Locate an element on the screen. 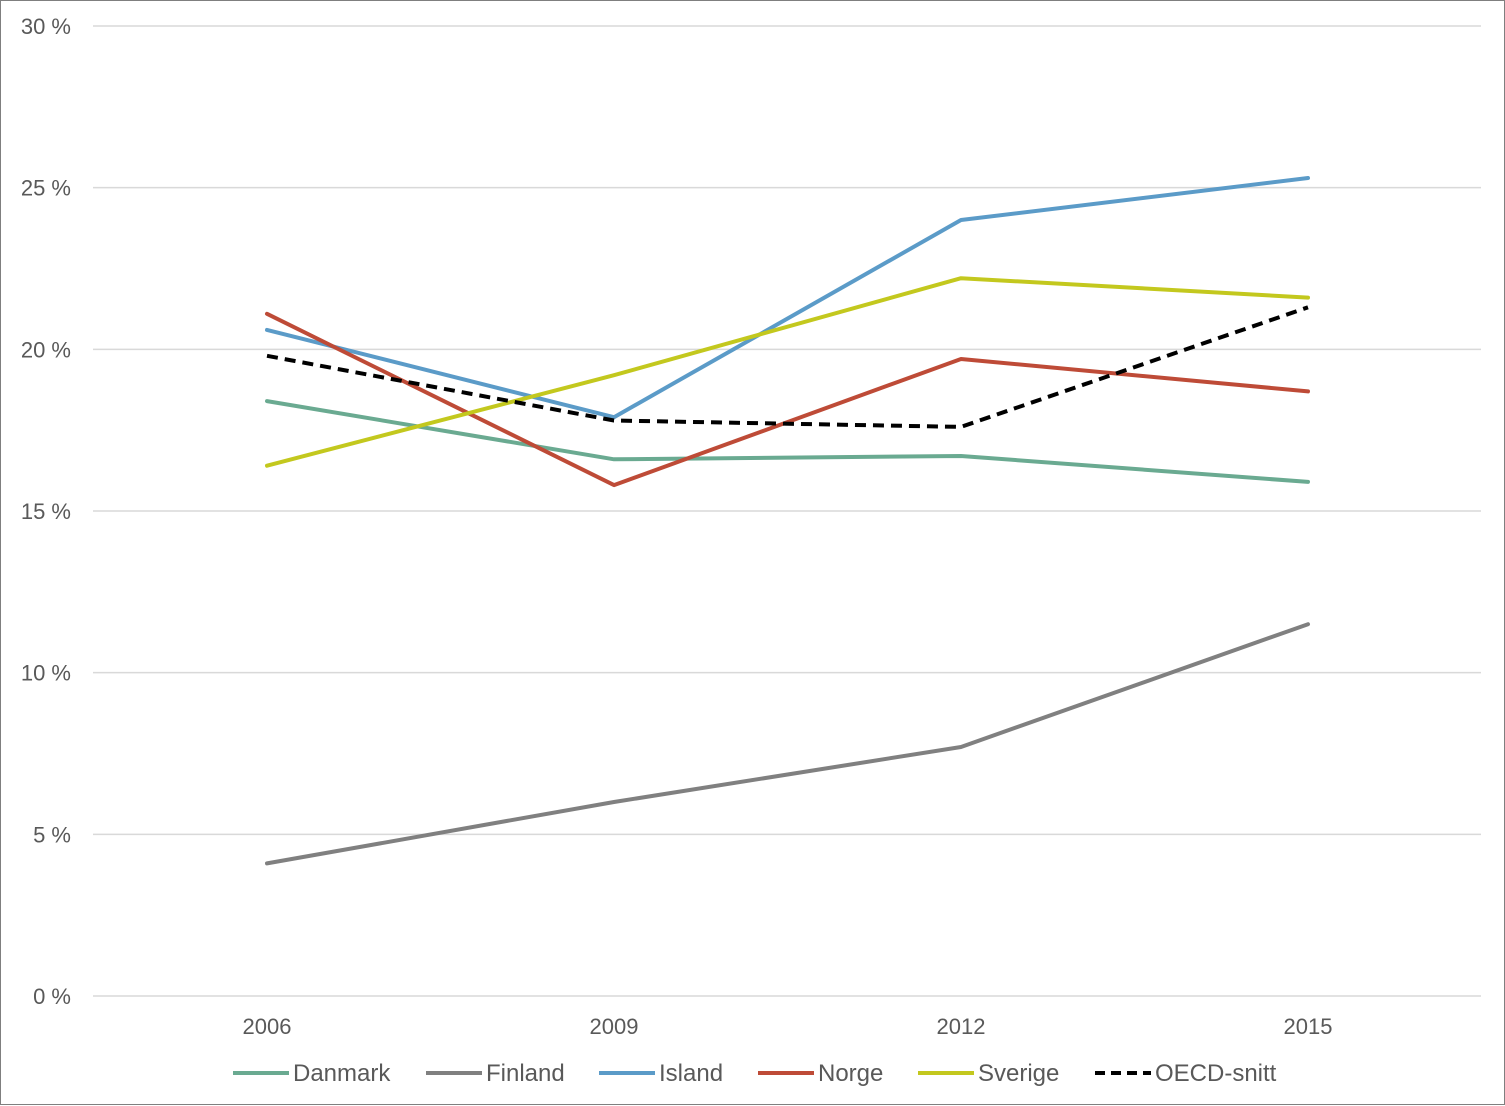  legend-label: OECD-snitt is located at coordinates (1216, 1073).